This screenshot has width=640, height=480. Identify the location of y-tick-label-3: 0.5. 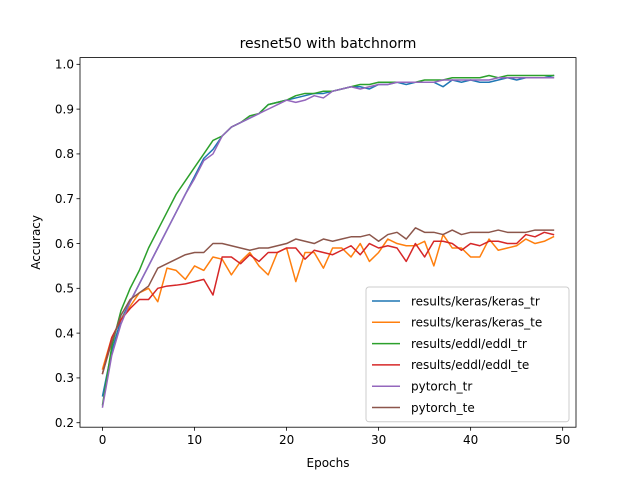
(64, 289).